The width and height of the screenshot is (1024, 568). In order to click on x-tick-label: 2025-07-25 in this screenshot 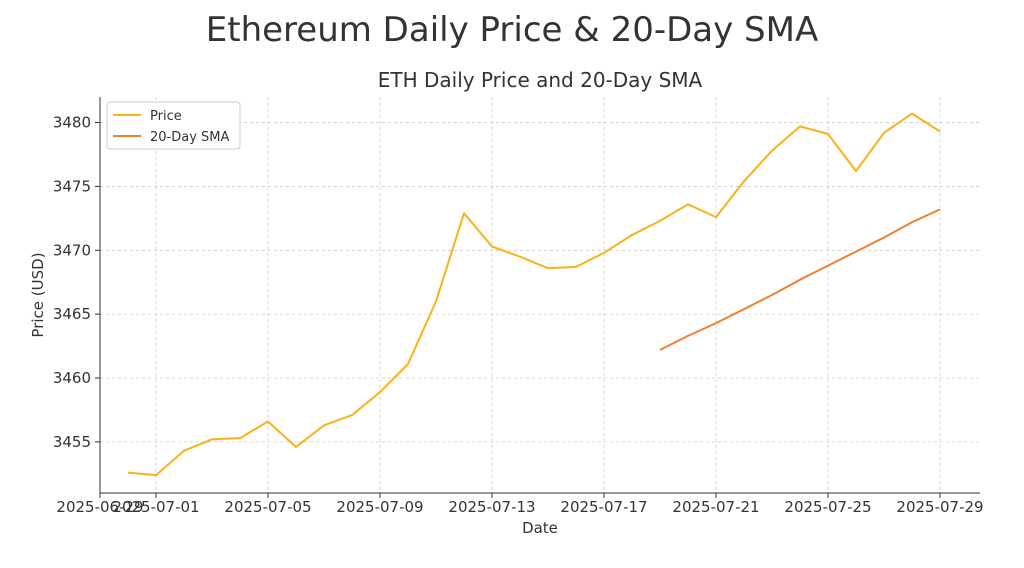, I will do `click(827, 507)`.